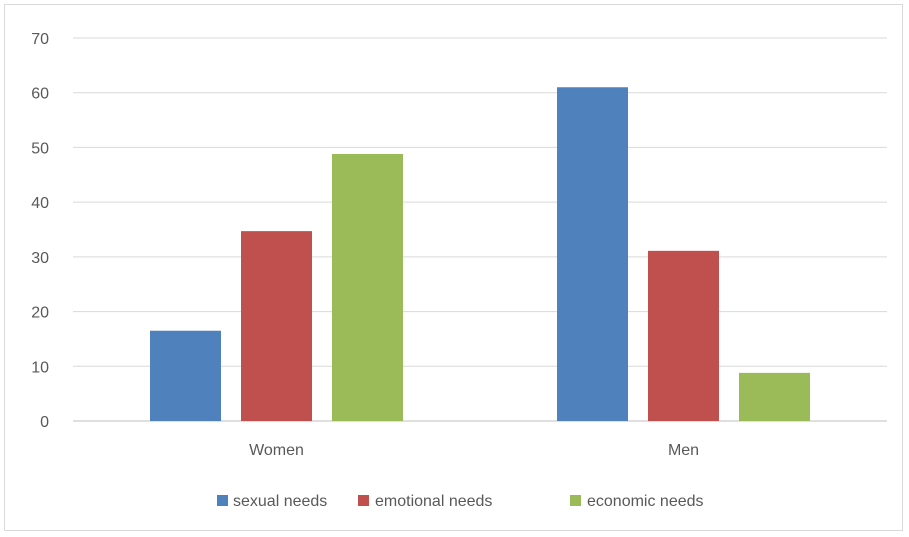 The width and height of the screenshot is (909, 537). What do you see at coordinates (44, 422) in the screenshot?
I see `y-tick-label: 0` at bounding box center [44, 422].